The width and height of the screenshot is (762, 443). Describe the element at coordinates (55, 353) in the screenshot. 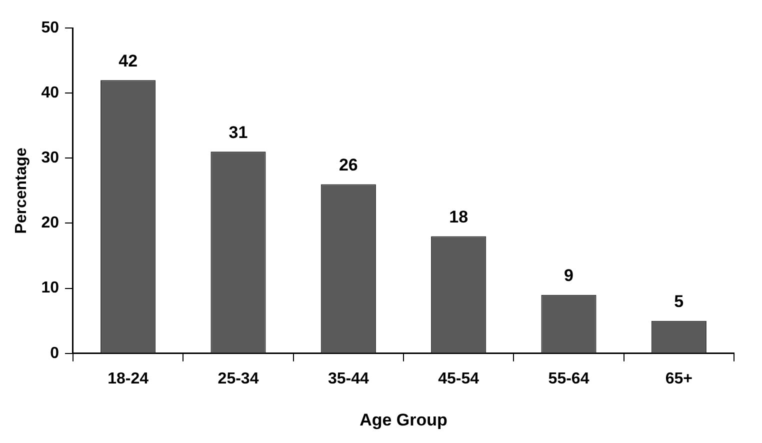

I see `y-tick-label: 0` at that location.